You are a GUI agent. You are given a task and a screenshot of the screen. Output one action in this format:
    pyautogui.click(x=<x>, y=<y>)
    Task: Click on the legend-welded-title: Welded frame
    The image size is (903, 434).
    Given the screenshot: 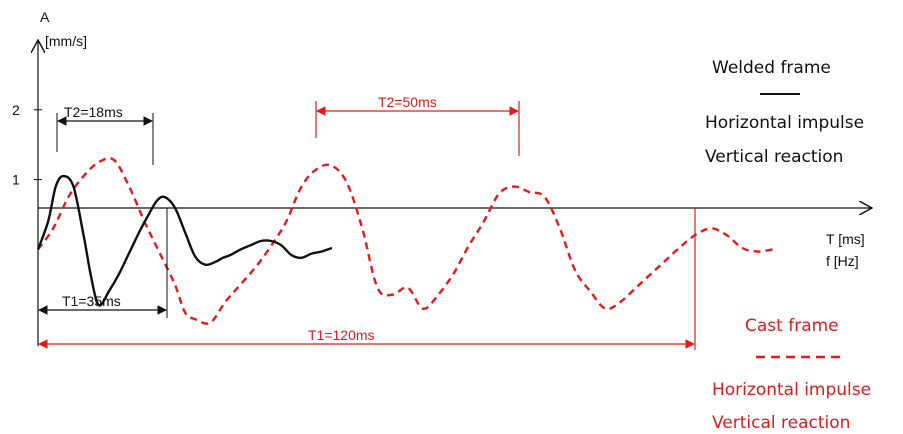 What is the action you would take?
    pyautogui.click(x=771, y=68)
    